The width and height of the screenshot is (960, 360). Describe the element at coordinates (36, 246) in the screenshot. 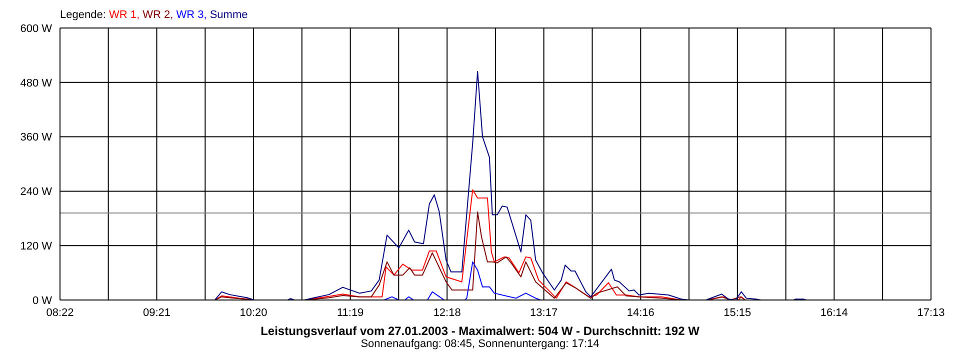

I see `y-tick-label: 120 W` at that location.